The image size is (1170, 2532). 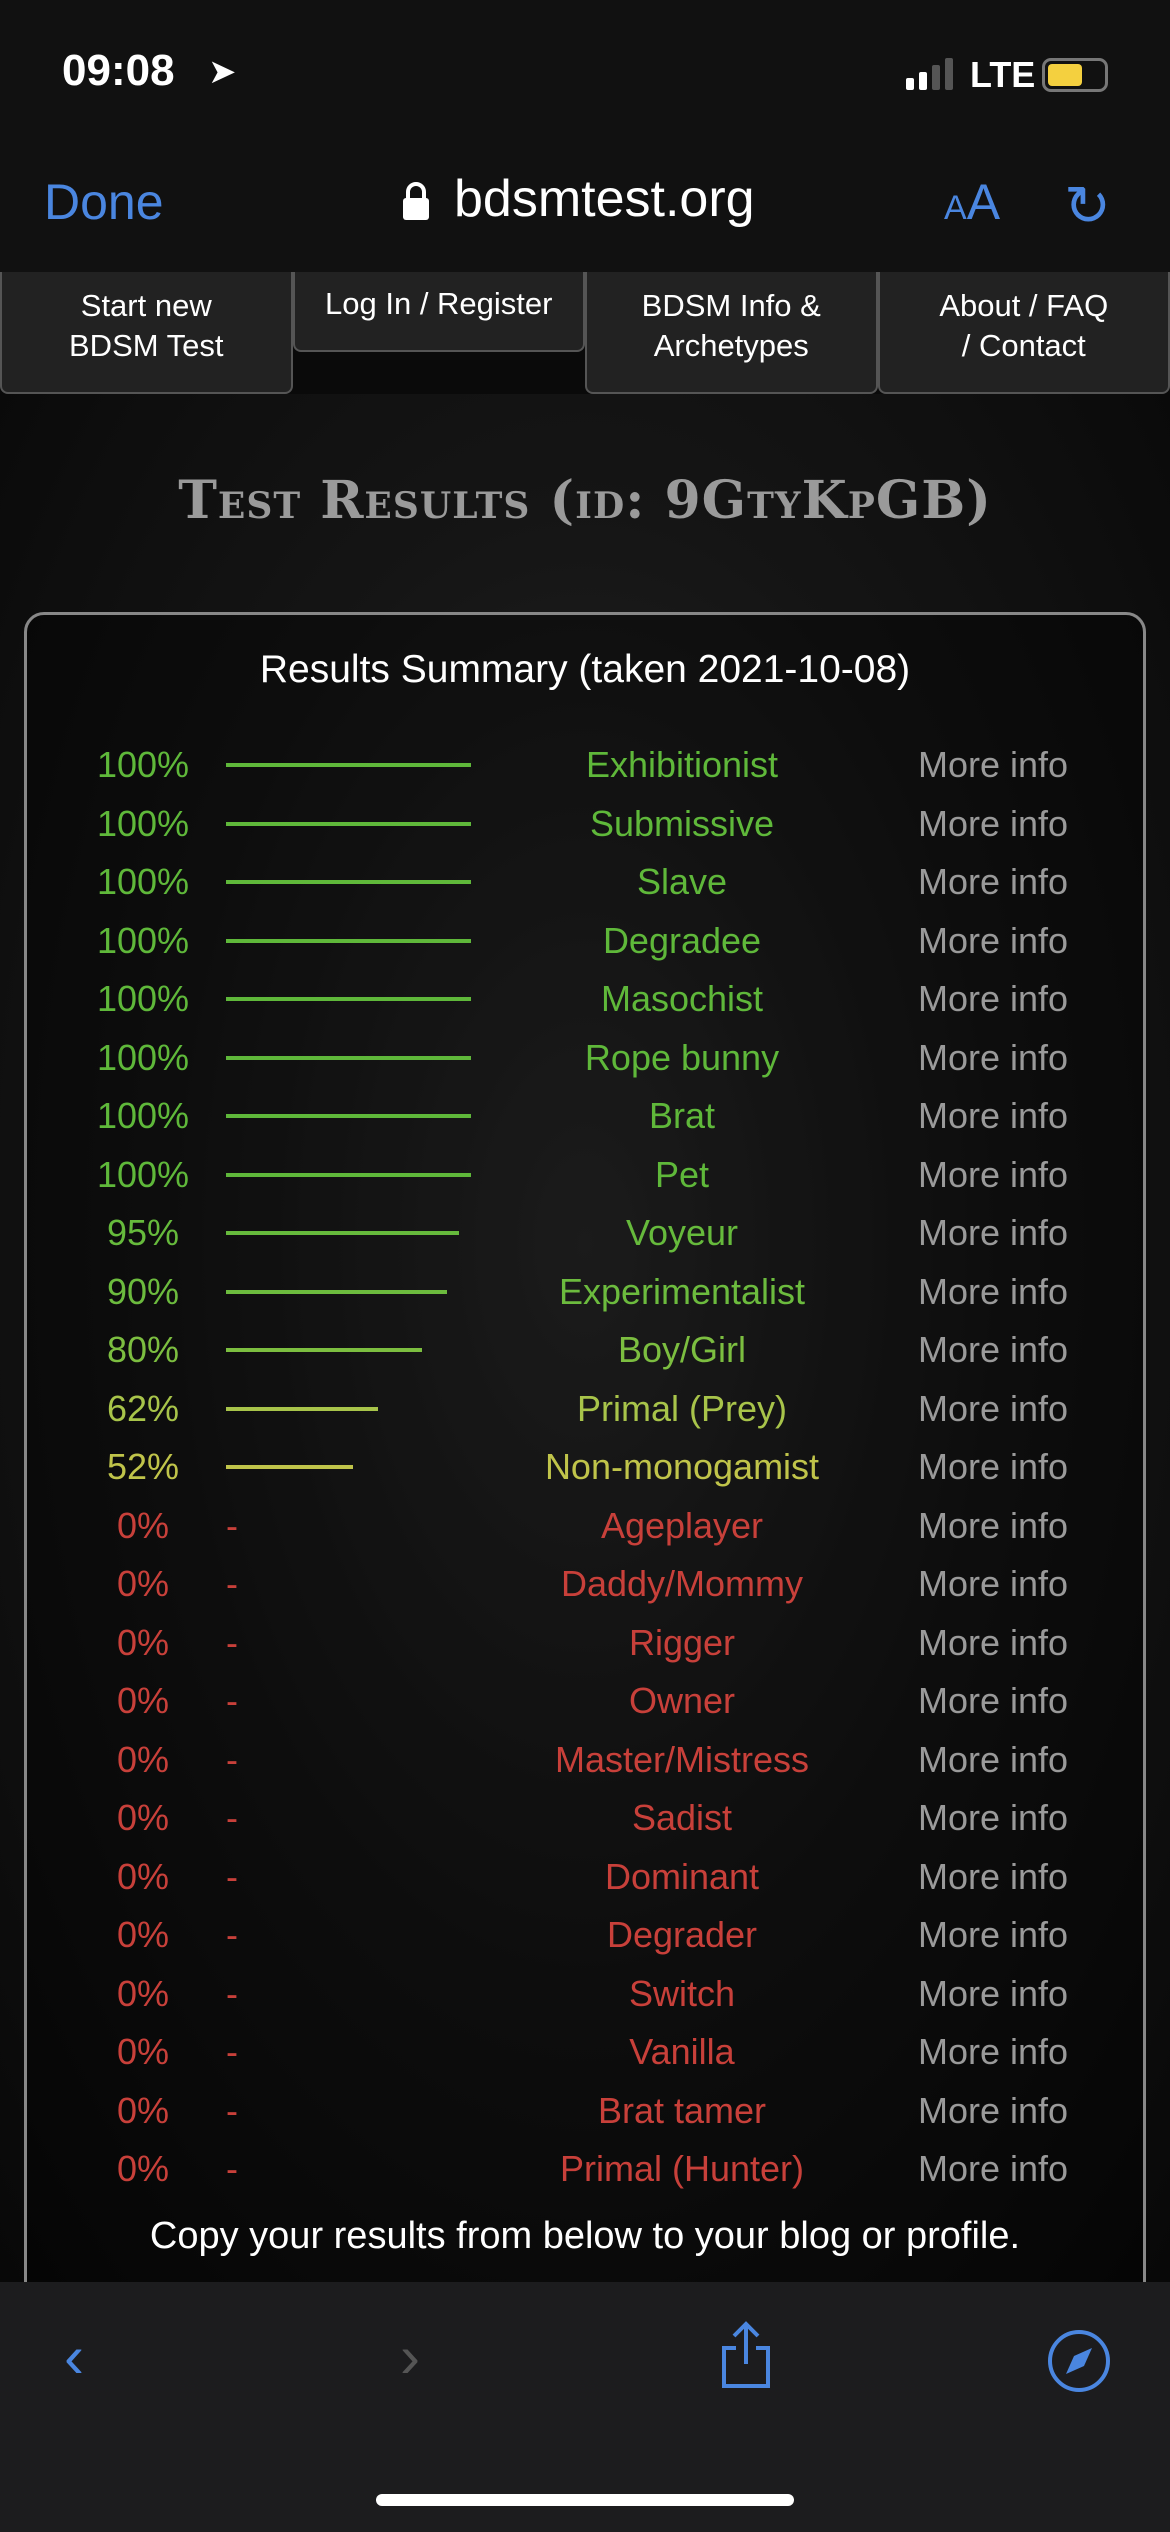 What do you see at coordinates (143, 1291) in the screenshot?
I see `result-percent: 90%` at bounding box center [143, 1291].